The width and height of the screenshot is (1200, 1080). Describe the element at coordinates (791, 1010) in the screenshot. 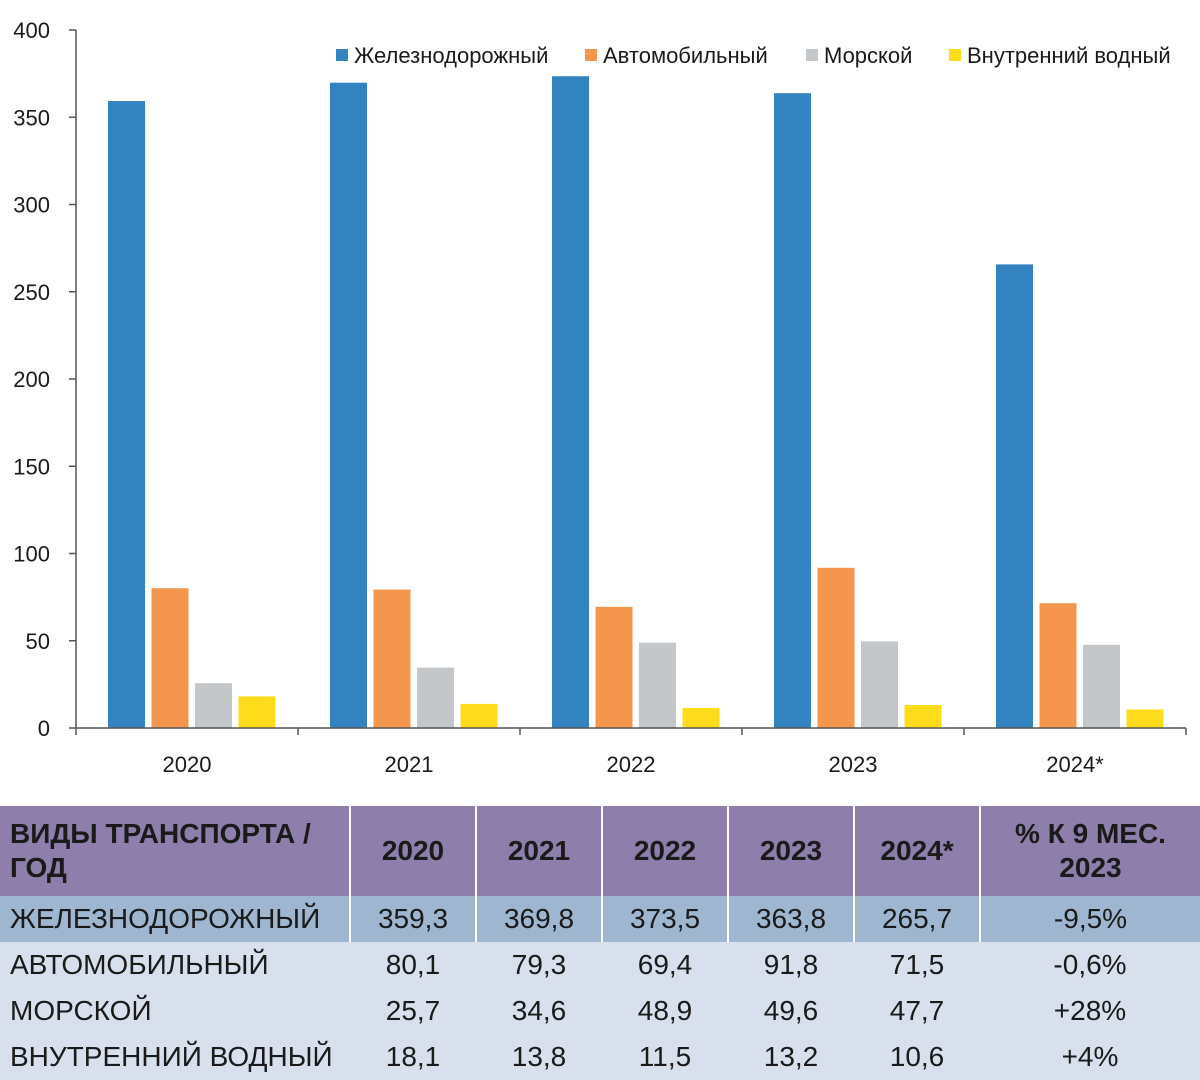

I see `cell-value: 49,6` at that location.